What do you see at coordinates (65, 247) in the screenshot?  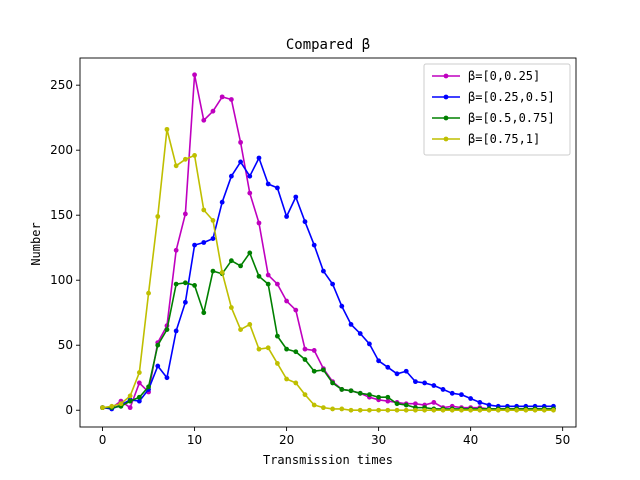 I see `y-axis: 0 50 100 150 200 250` at bounding box center [65, 247].